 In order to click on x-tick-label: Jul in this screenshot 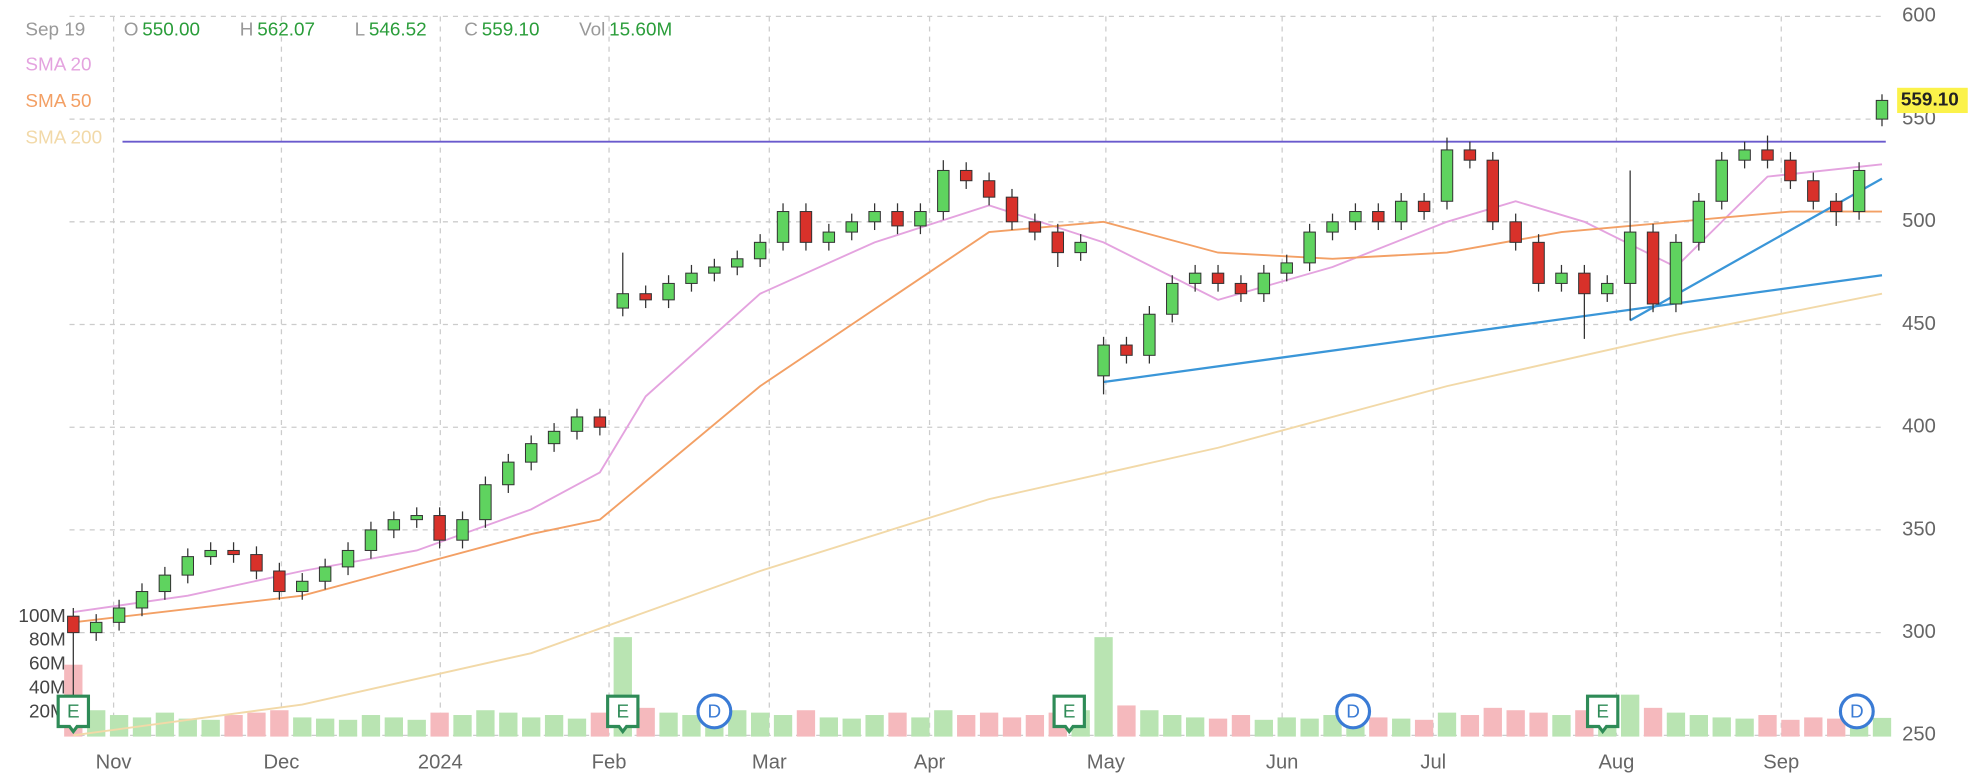, I will do `click(1433, 762)`.